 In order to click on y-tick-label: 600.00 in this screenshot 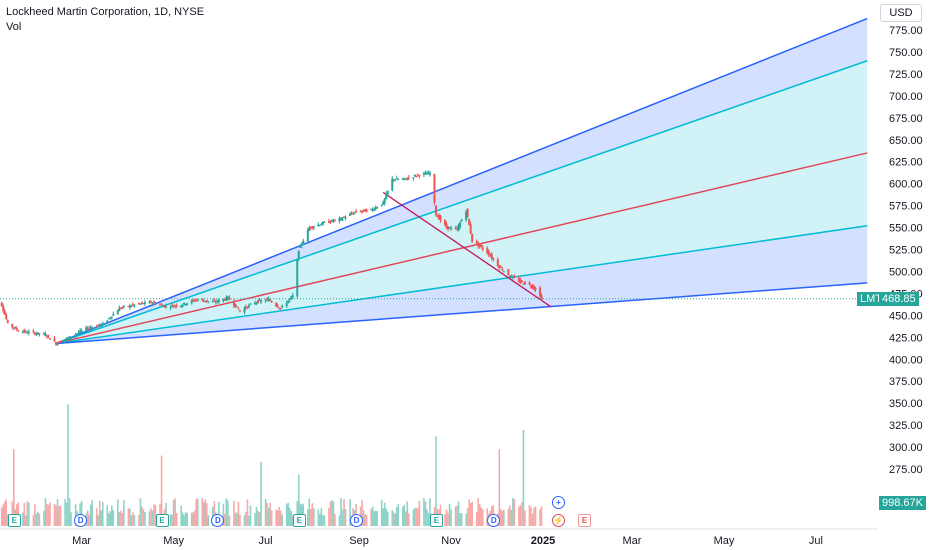, I will do `click(906, 185)`.